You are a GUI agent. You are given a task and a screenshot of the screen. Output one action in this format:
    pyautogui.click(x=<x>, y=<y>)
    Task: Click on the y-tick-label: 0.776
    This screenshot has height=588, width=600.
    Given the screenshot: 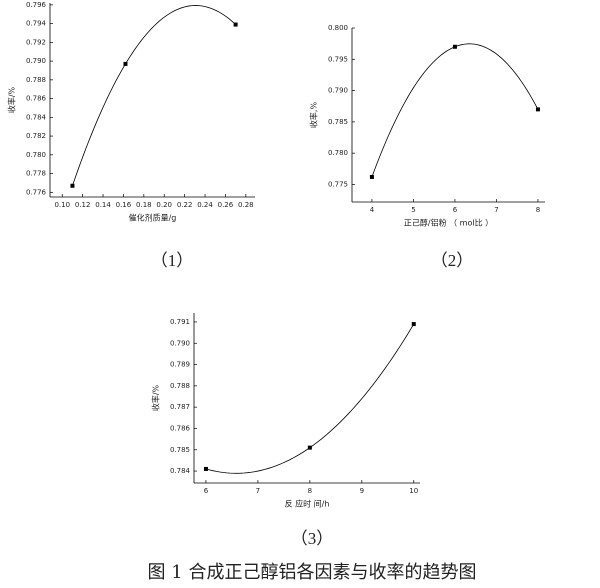 What is the action you would take?
    pyautogui.click(x=36, y=192)
    